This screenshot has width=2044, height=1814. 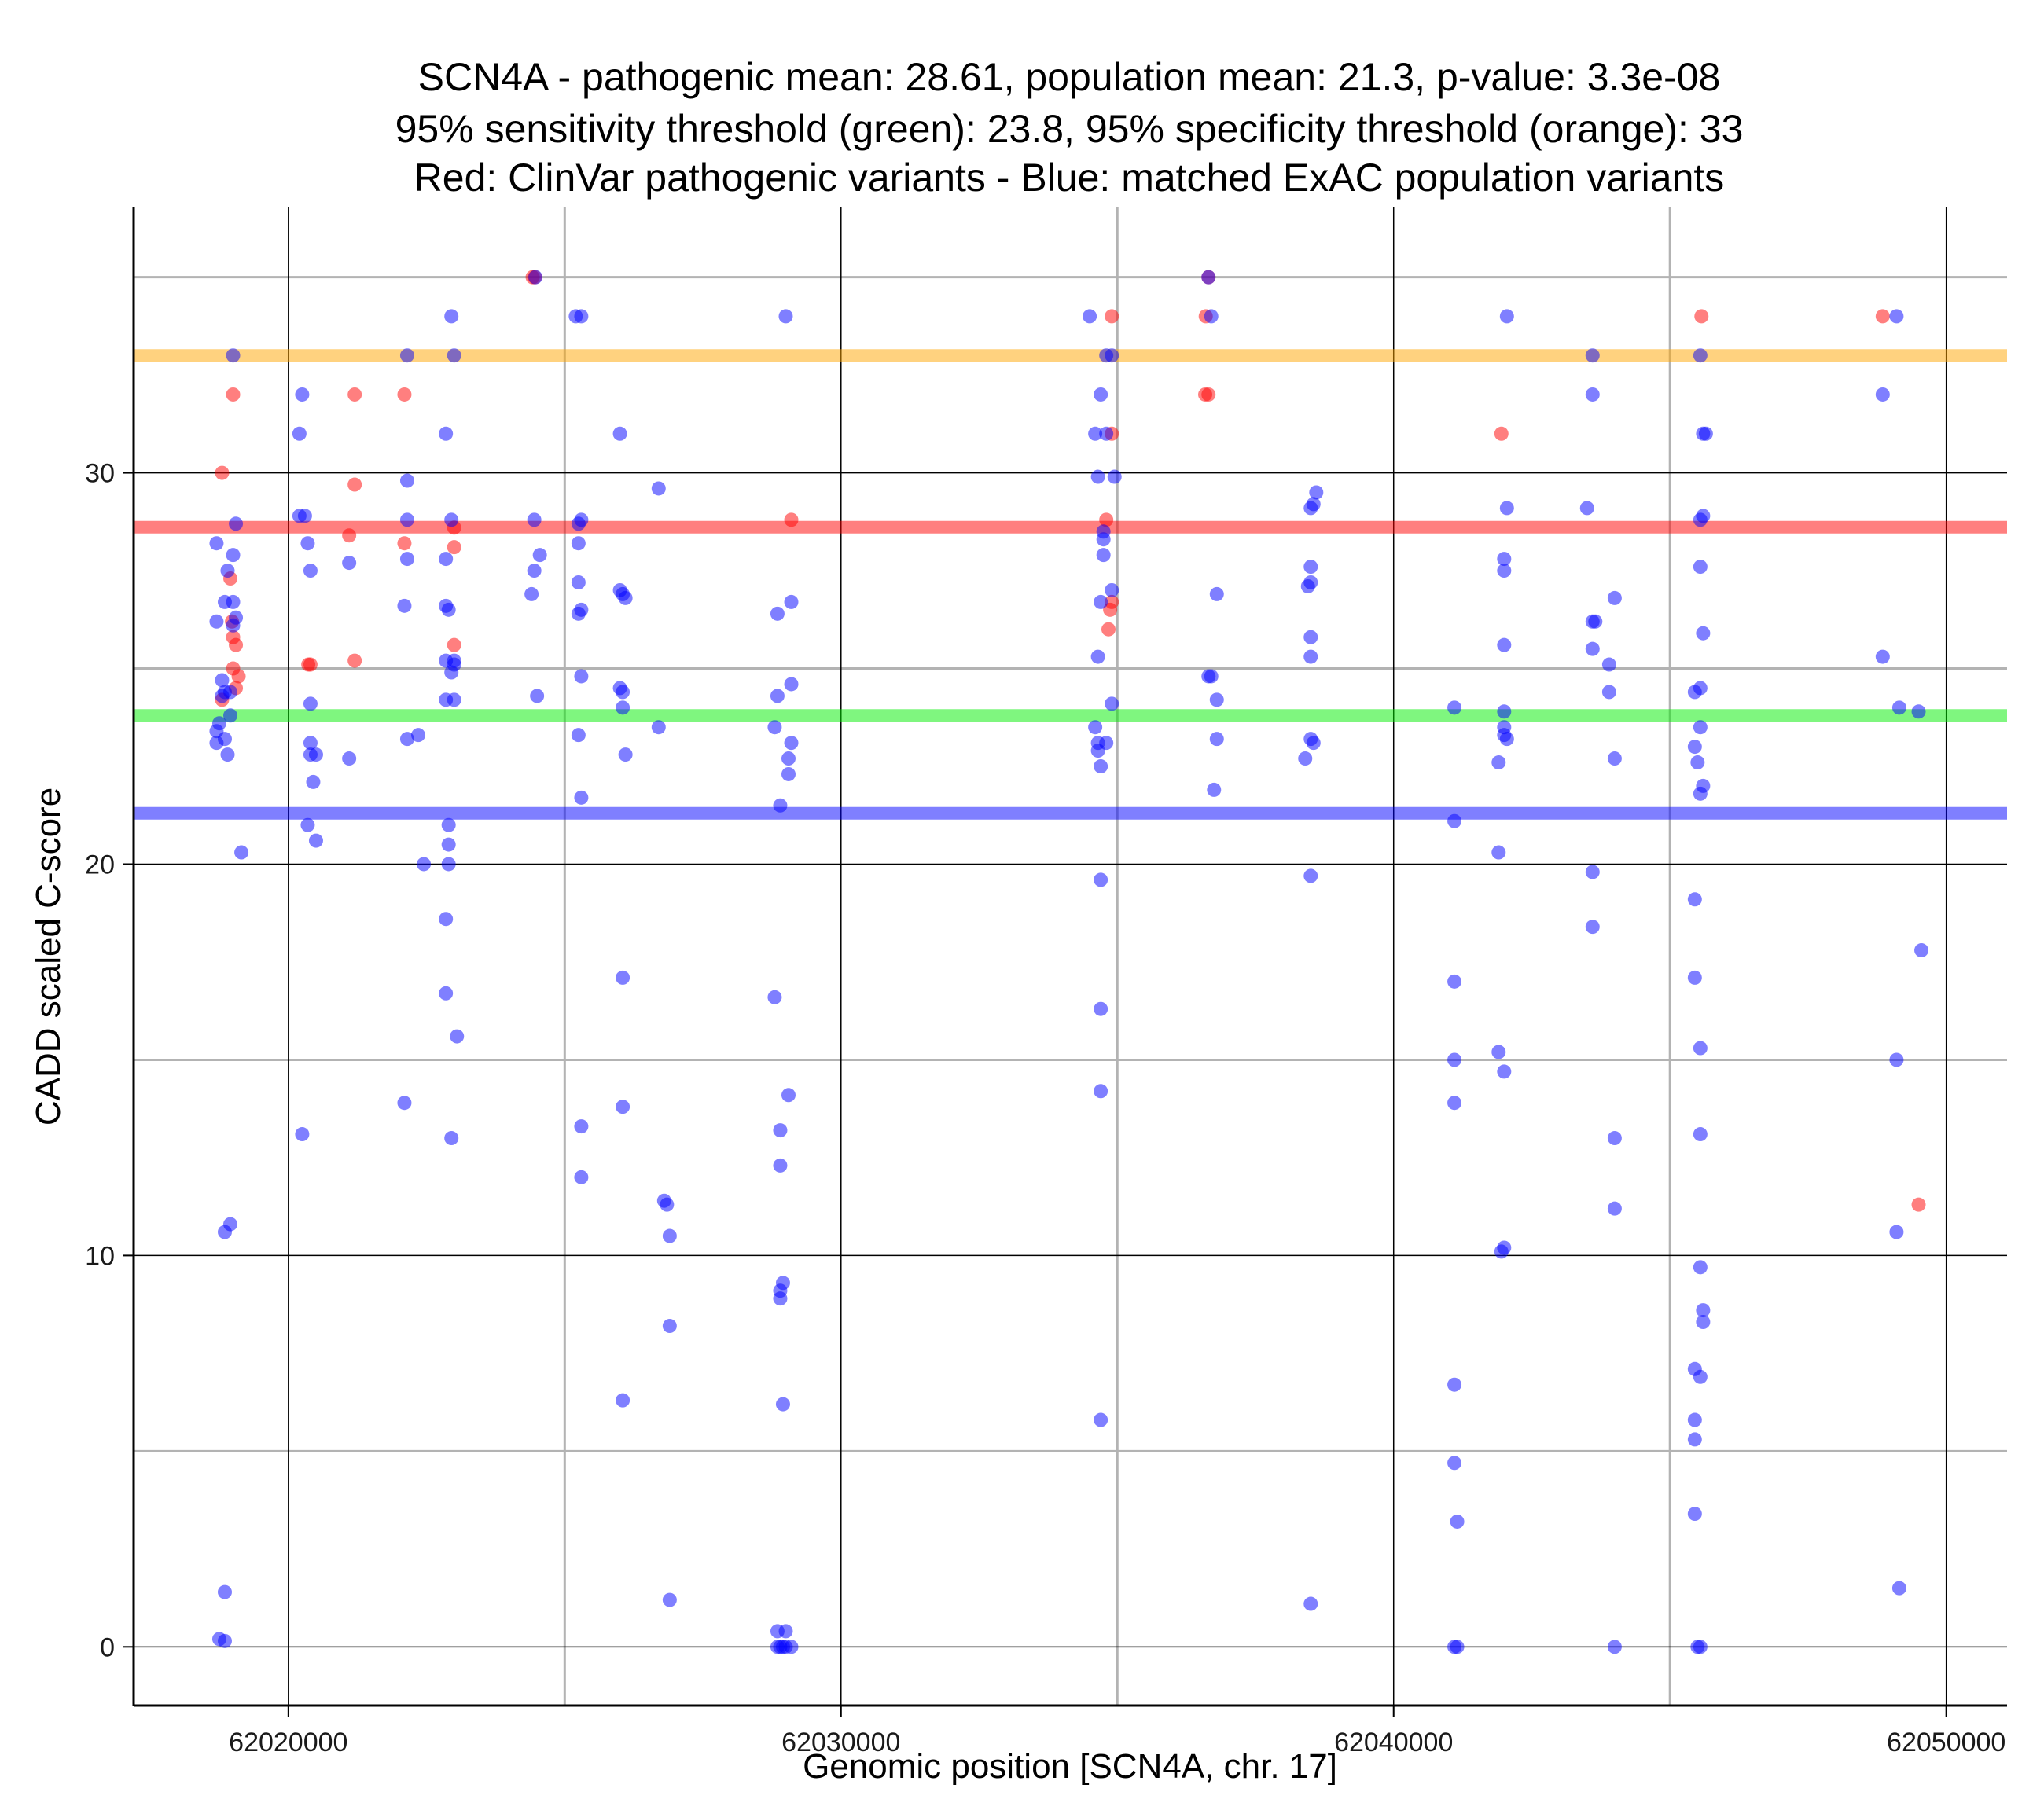 I want to click on x-tick-label: 62020000, so click(x=288, y=1742).